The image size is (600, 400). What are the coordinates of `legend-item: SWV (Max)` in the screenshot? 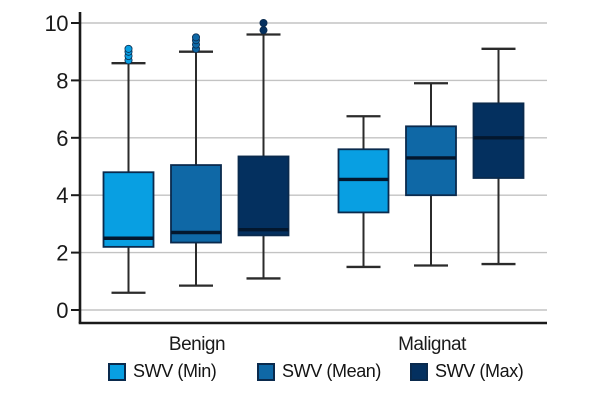 It's located at (467, 371).